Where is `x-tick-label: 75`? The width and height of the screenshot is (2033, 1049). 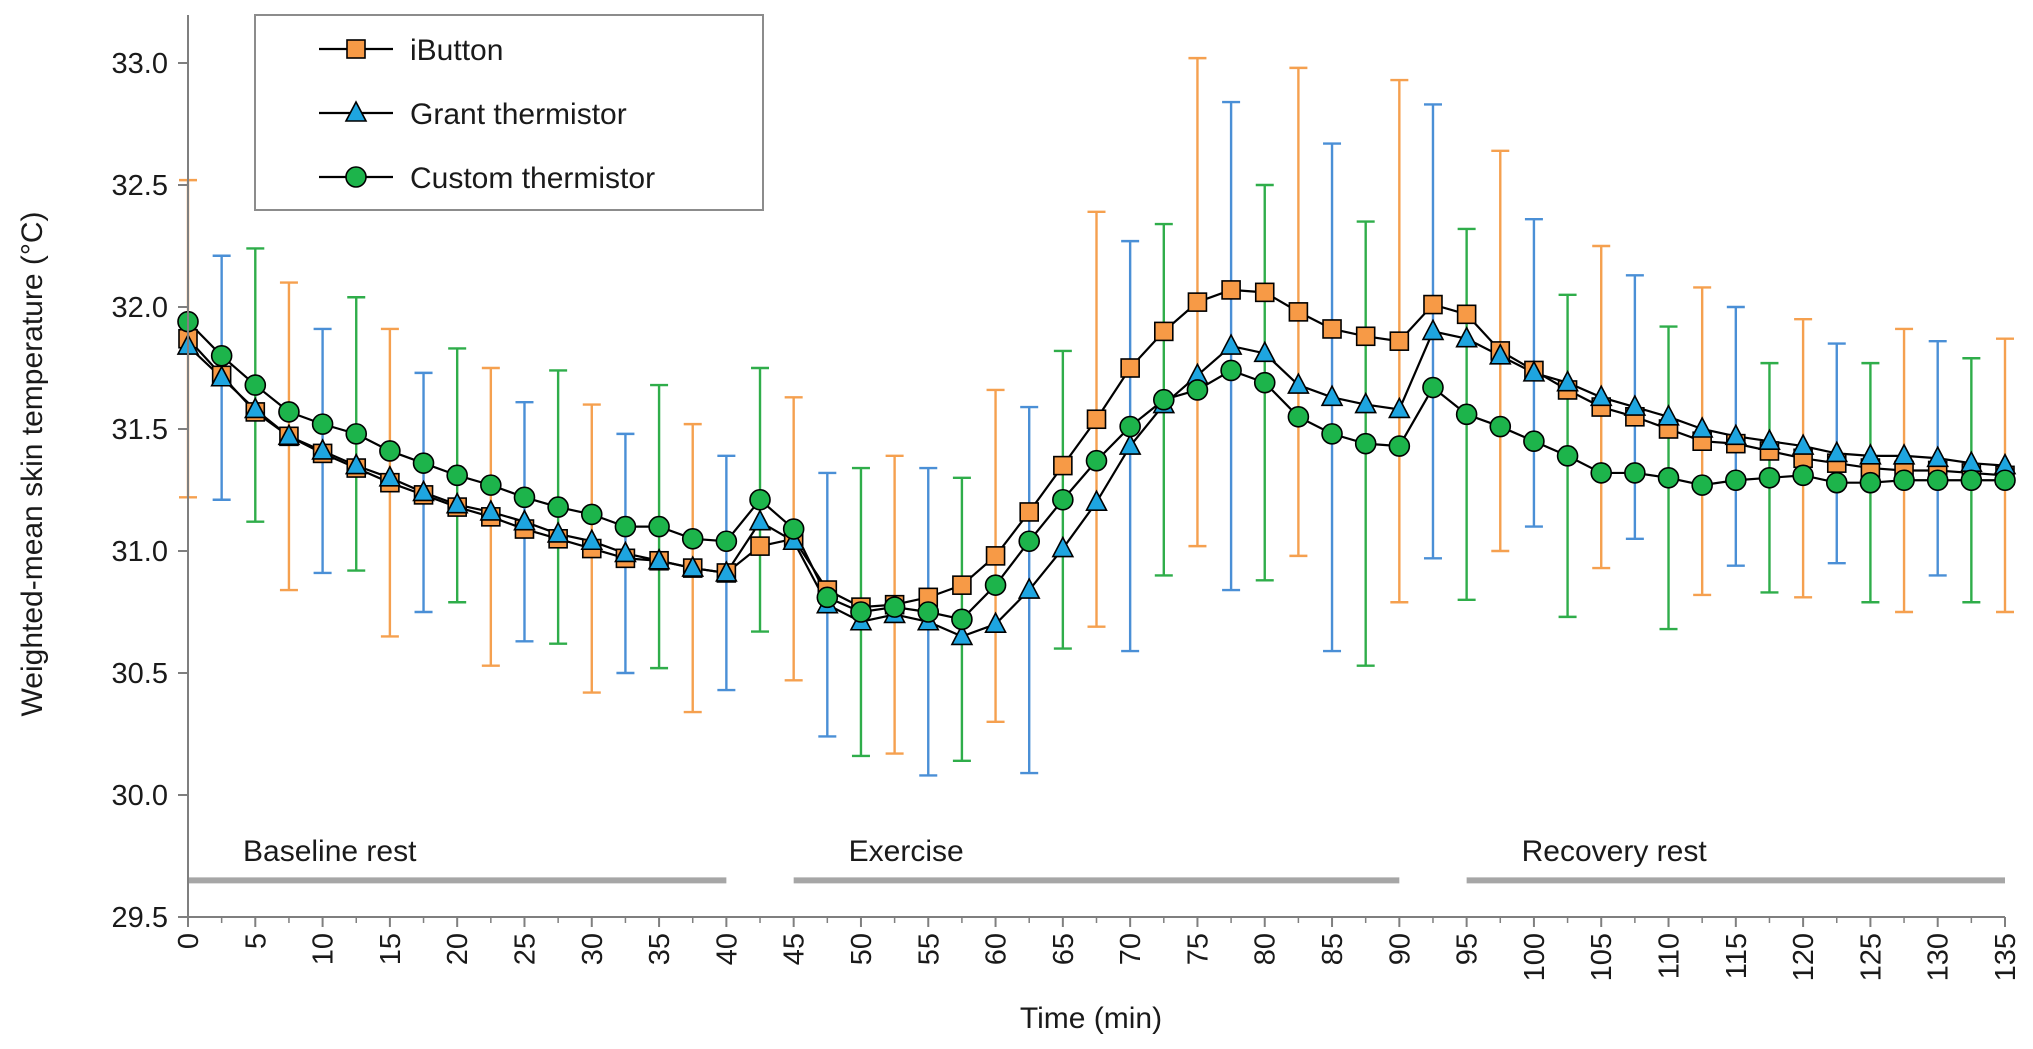
x-tick-label: 75 is located at coordinates (1198, 949).